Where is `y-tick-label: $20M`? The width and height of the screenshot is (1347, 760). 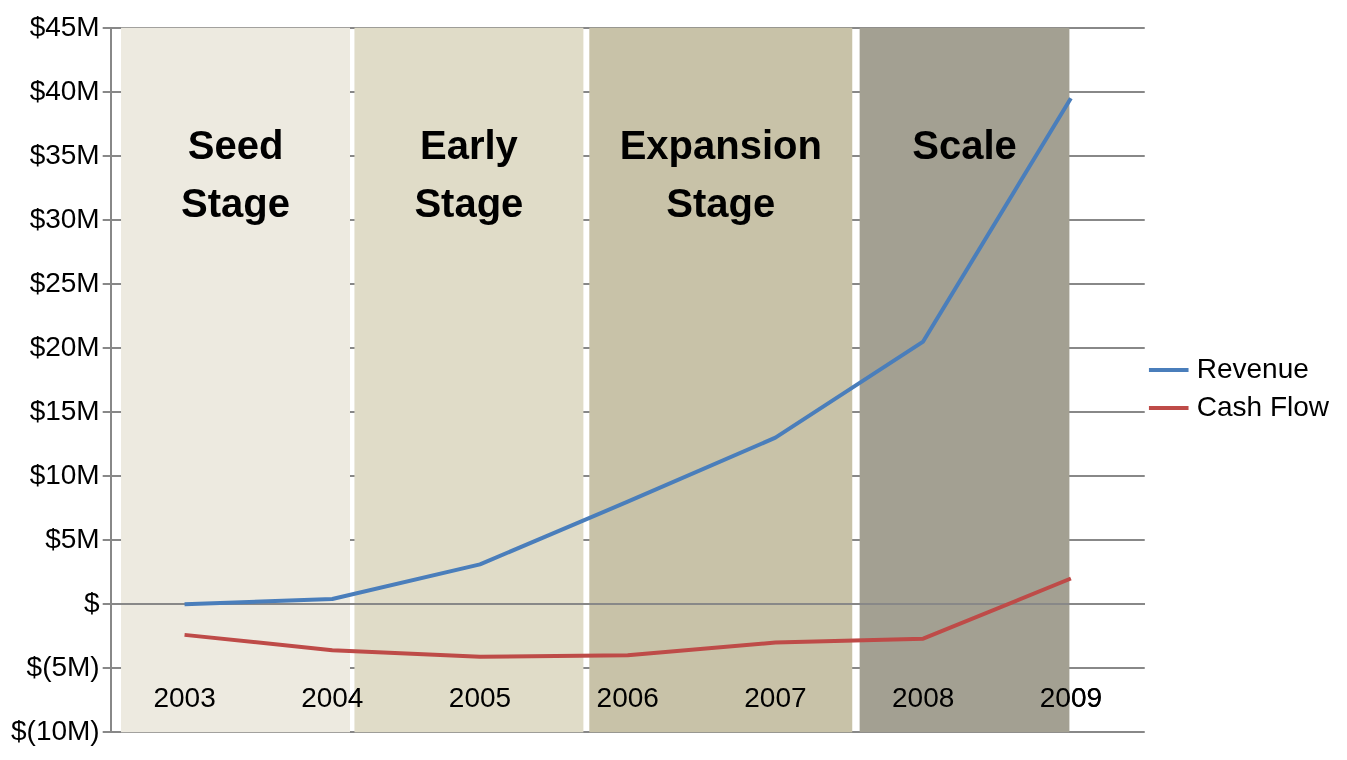 y-tick-label: $20M is located at coordinates (64, 346).